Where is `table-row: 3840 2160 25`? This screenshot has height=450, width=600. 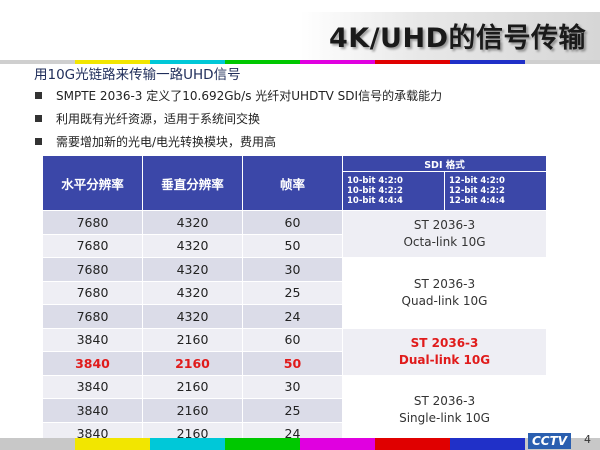 table-row: 3840 2160 25 is located at coordinates (294, 410).